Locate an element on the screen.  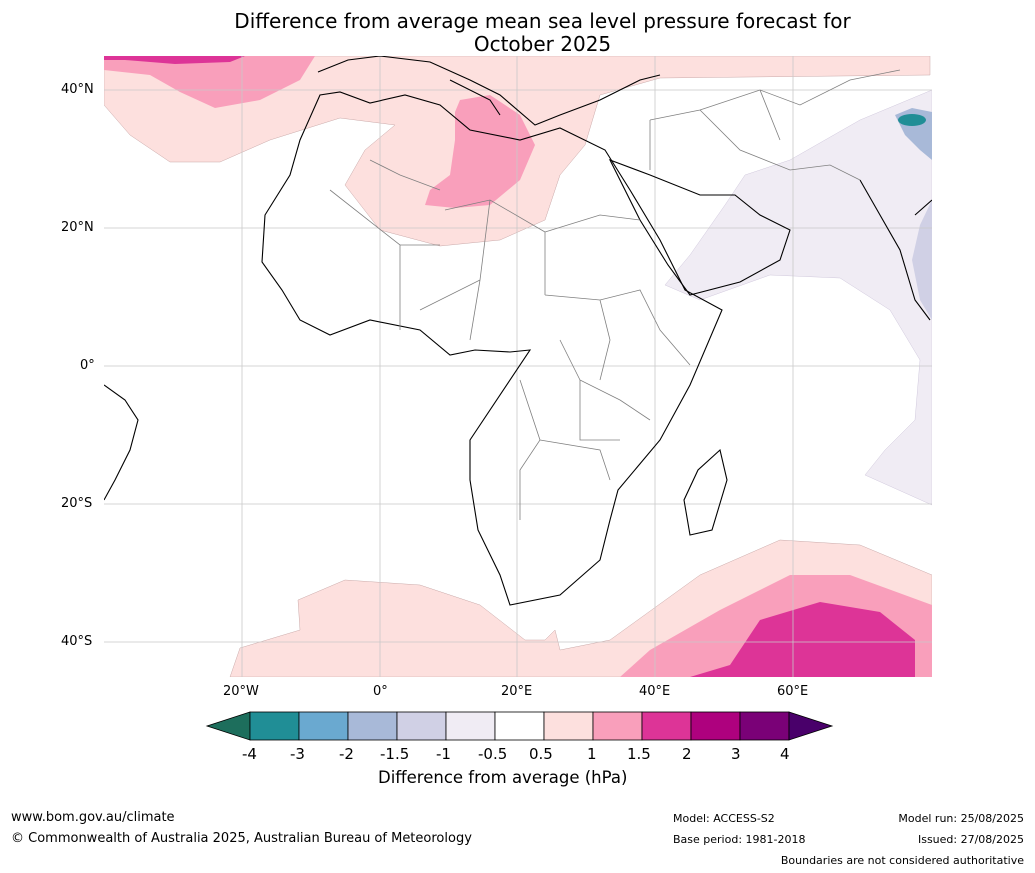
anomaly-contour-neg0.5-east is located at coordinates (798, 297).